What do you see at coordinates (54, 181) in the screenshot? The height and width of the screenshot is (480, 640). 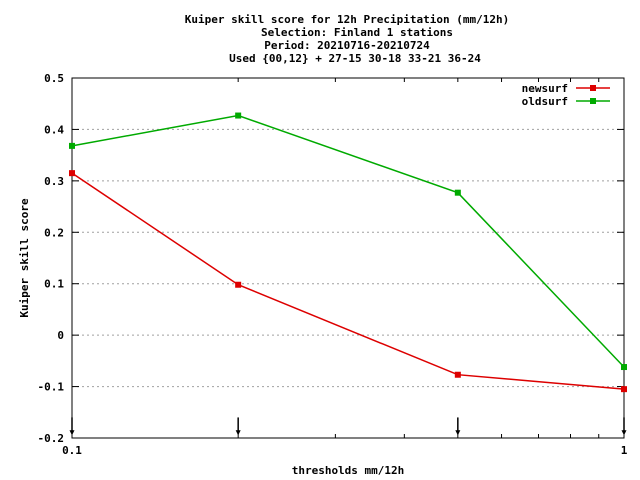 I see `y-tick-label: 0.3` at bounding box center [54, 181].